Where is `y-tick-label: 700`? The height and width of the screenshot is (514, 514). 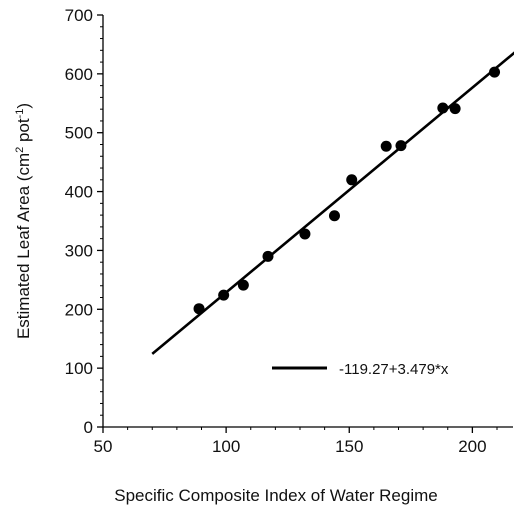 y-tick-label: 700 is located at coordinates (79, 15).